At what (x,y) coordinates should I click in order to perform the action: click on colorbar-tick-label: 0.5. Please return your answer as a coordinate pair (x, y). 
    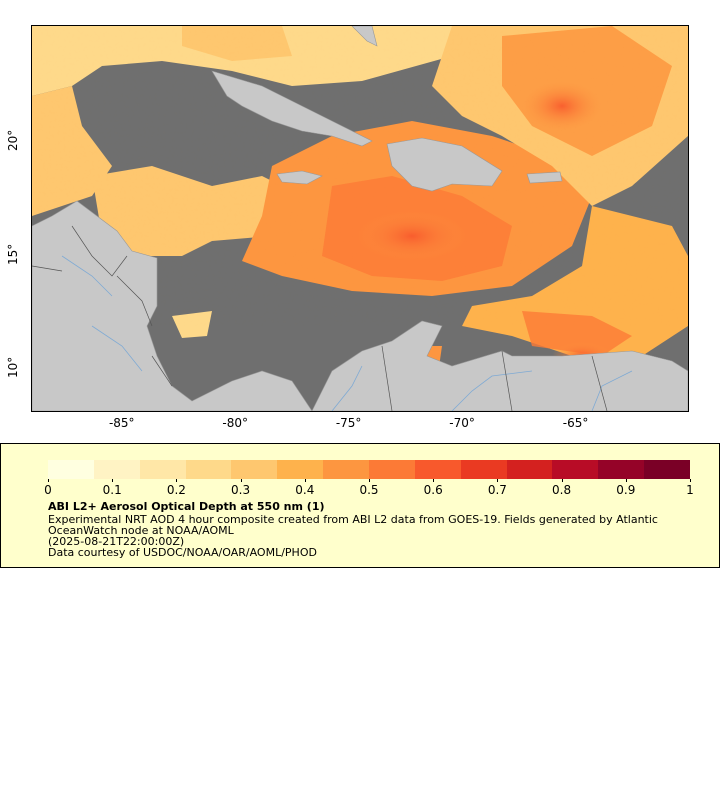
    Looking at the image, I should click on (369, 490).